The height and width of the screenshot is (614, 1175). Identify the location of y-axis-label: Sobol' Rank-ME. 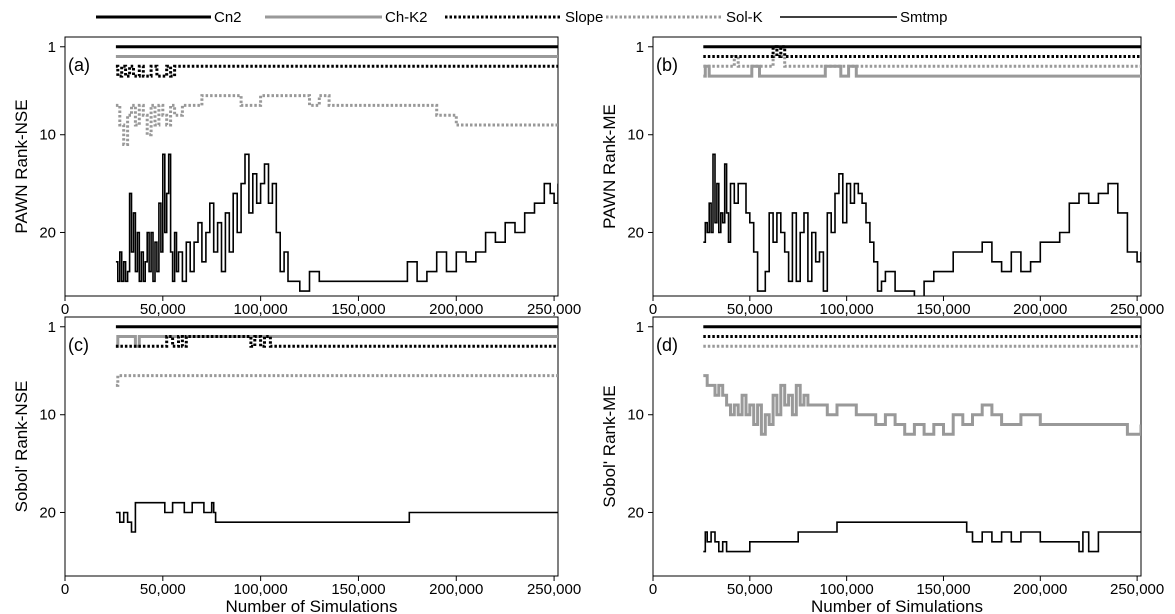
(609, 446).